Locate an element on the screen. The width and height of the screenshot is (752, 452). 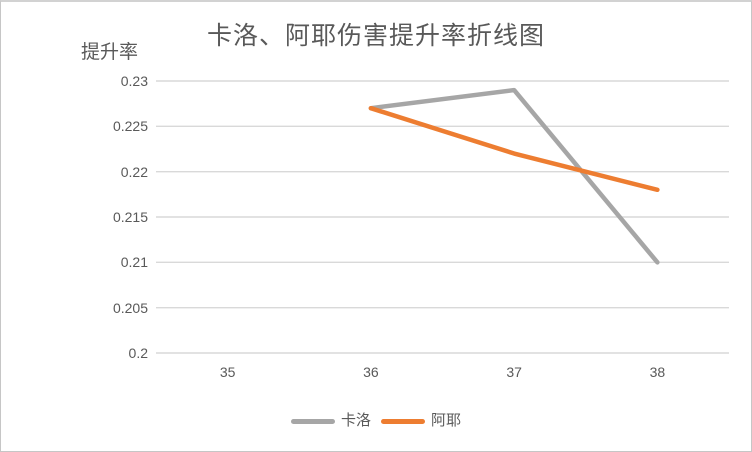
y-tick-label: 0.22 is located at coordinates (134, 171).